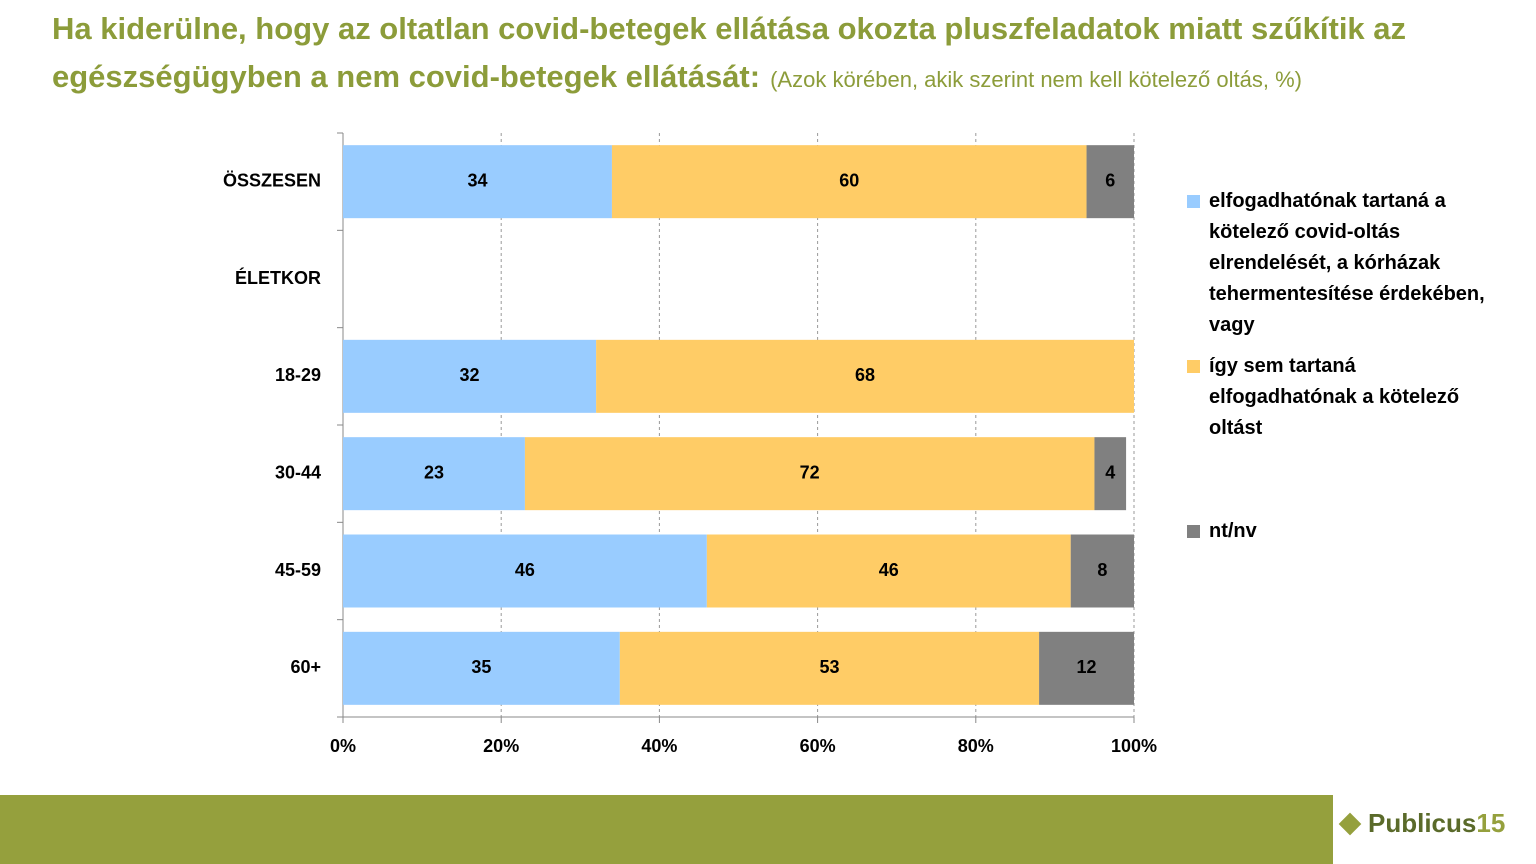 The width and height of the screenshot is (1536, 864). Describe the element at coordinates (343, 746) in the screenshot. I see `x-tick-label: 0%` at that location.